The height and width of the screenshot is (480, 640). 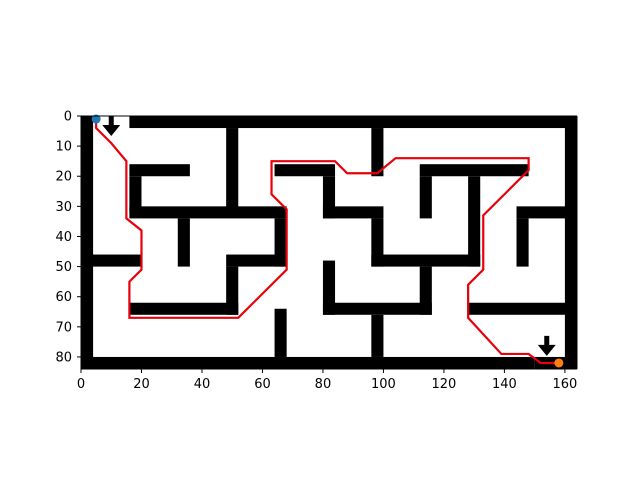 What do you see at coordinates (564, 384) in the screenshot?
I see `x-tick-label: 160` at bounding box center [564, 384].